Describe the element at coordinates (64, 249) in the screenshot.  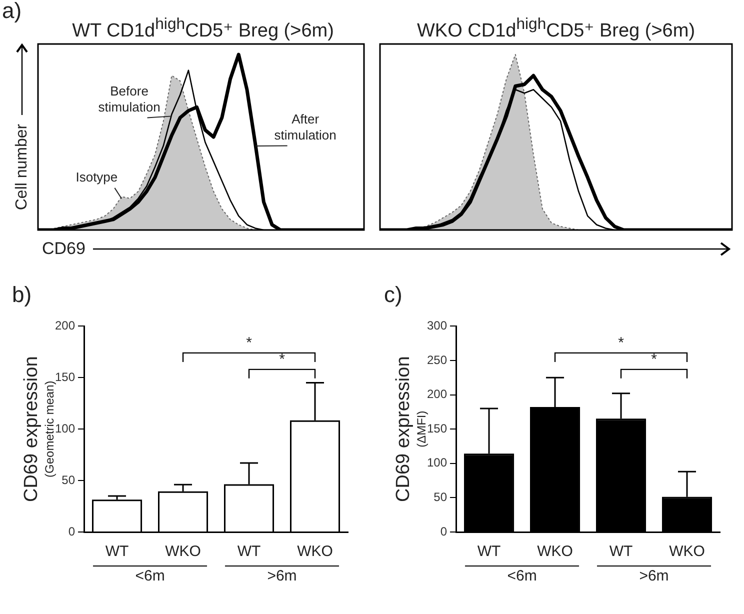
I see `x-axis-title: CD69` at that location.